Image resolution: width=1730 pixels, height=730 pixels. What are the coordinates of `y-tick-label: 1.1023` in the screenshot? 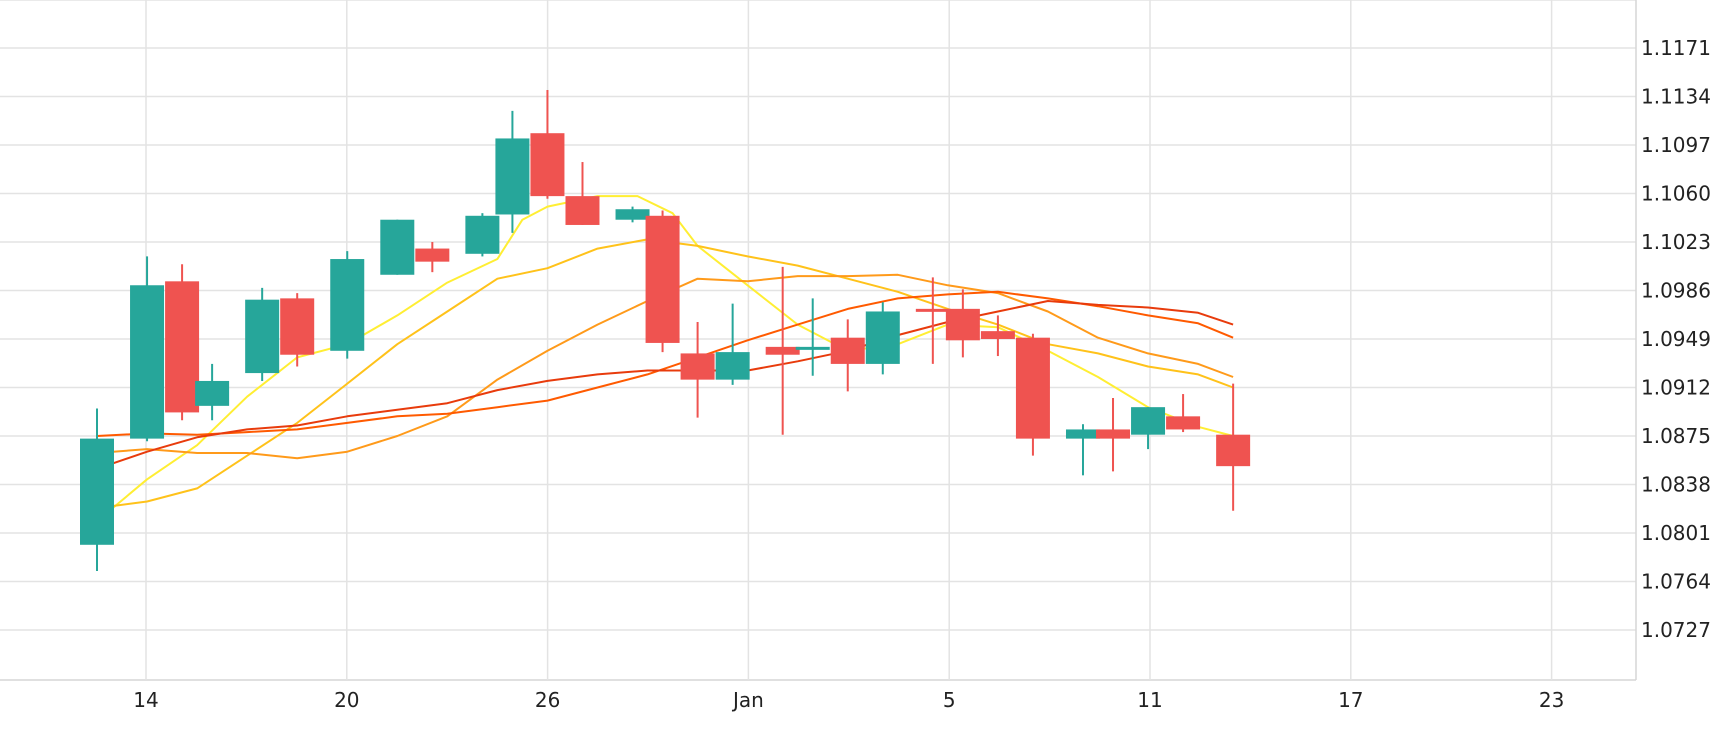 It's located at (1676, 242).